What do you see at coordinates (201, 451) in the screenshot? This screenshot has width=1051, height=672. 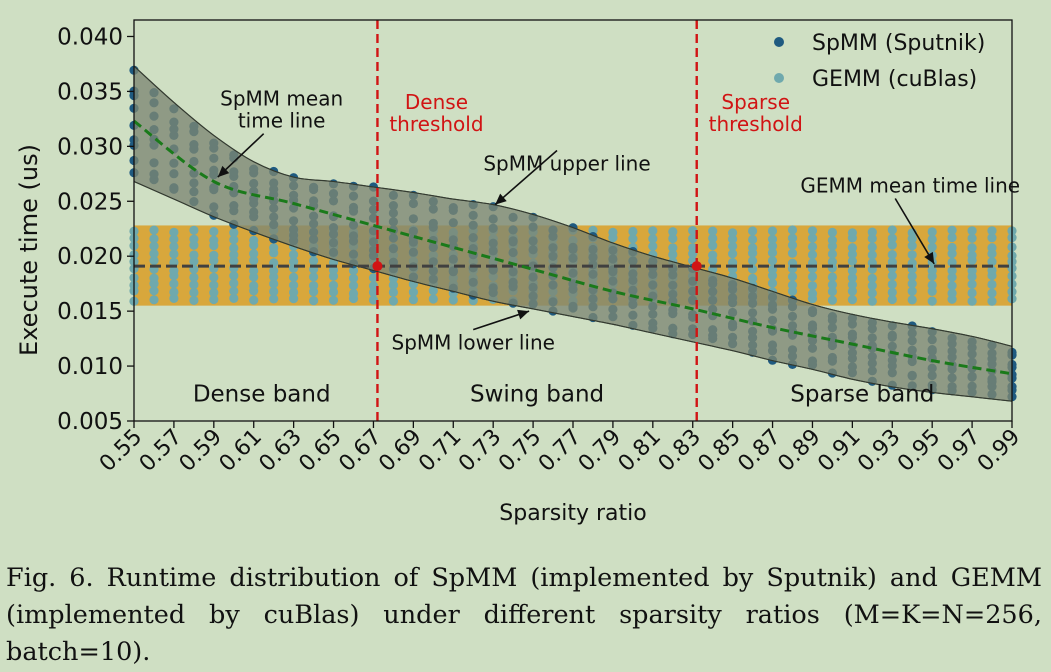 I see `x-tick-label: 0.59` at bounding box center [201, 451].